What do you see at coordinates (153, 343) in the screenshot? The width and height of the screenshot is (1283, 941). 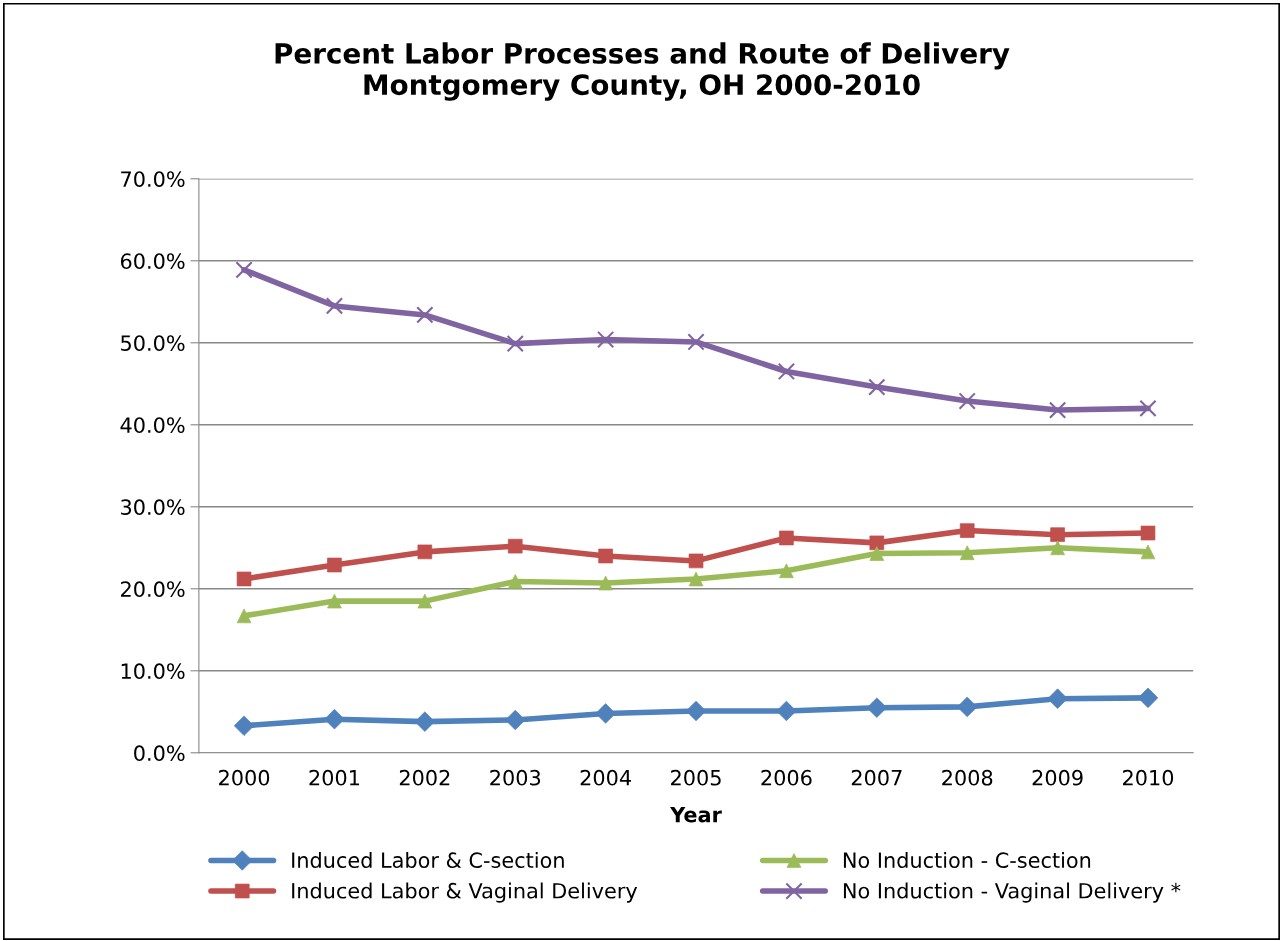 I see `y-tick-label: 50.0%` at bounding box center [153, 343].